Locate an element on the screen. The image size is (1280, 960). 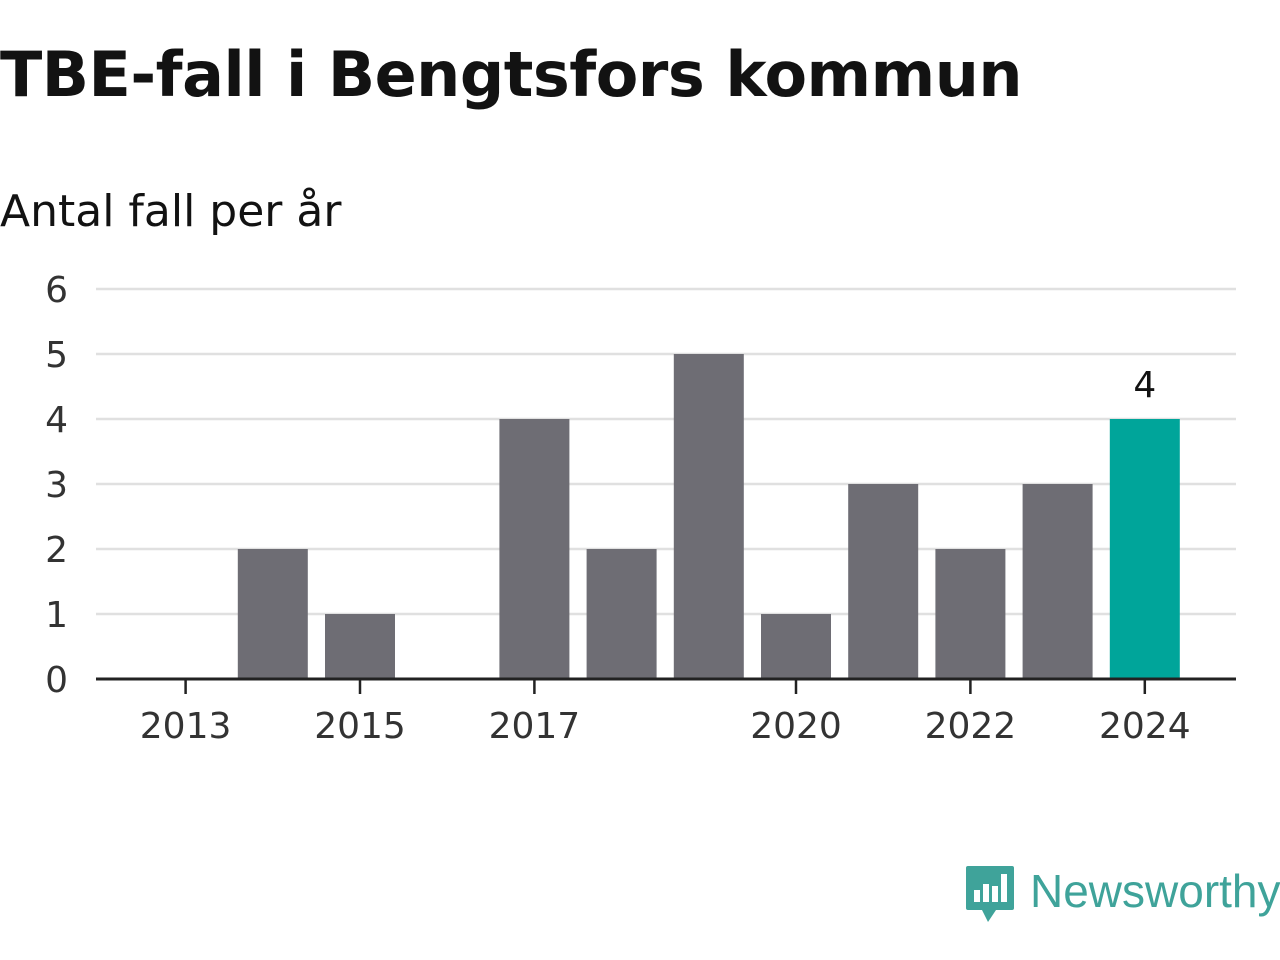
bar-2022 is located at coordinates (970, 614).